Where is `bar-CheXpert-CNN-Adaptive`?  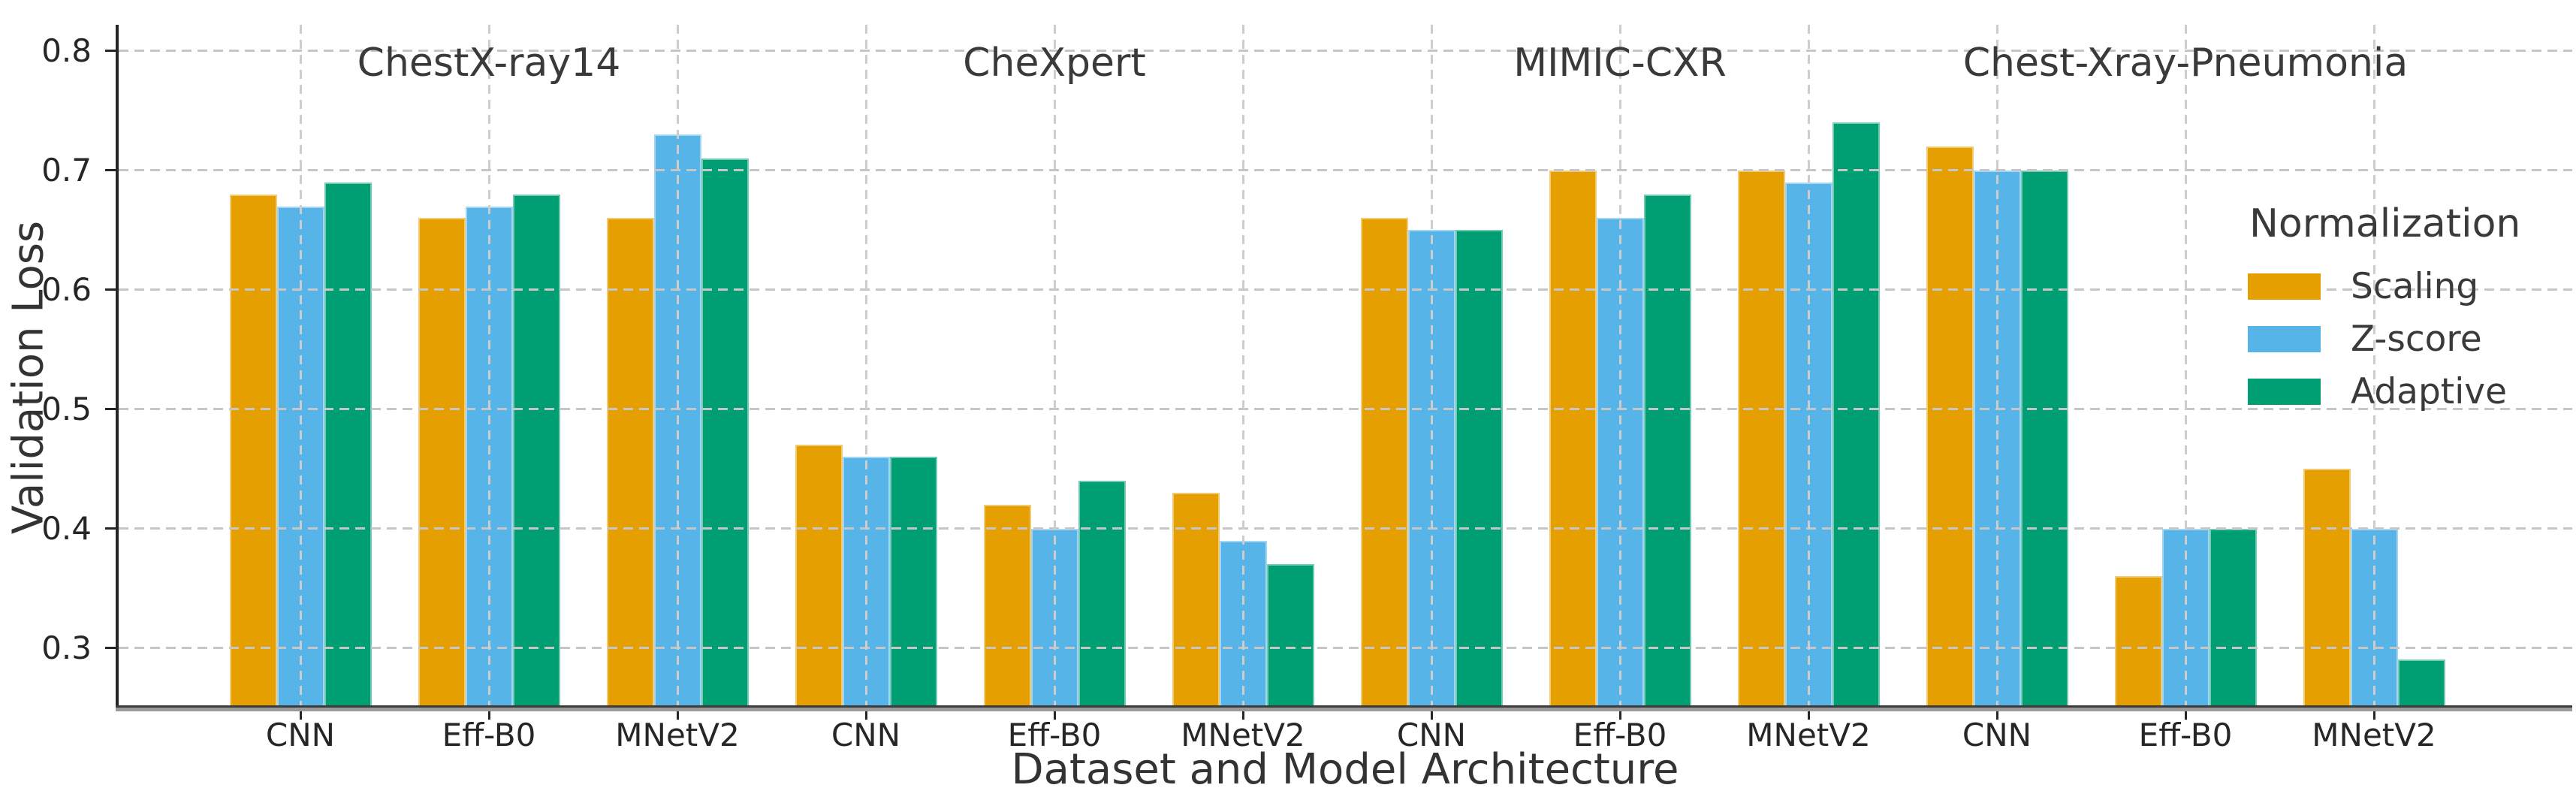 bar-CheXpert-CNN-Adaptive is located at coordinates (913, 582).